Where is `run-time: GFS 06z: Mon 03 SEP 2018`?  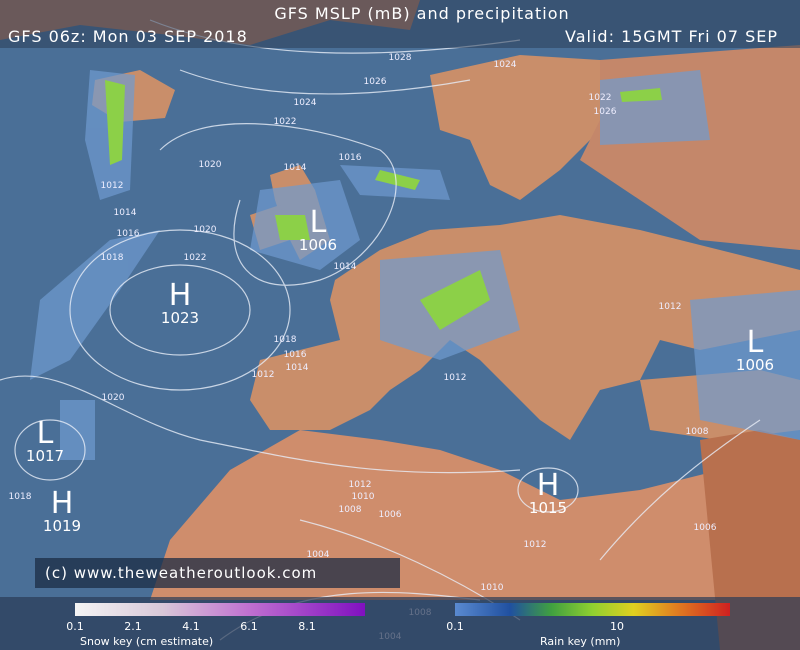 run-time: GFS 06z: Mon 03 SEP 2018 is located at coordinates (128, 36).